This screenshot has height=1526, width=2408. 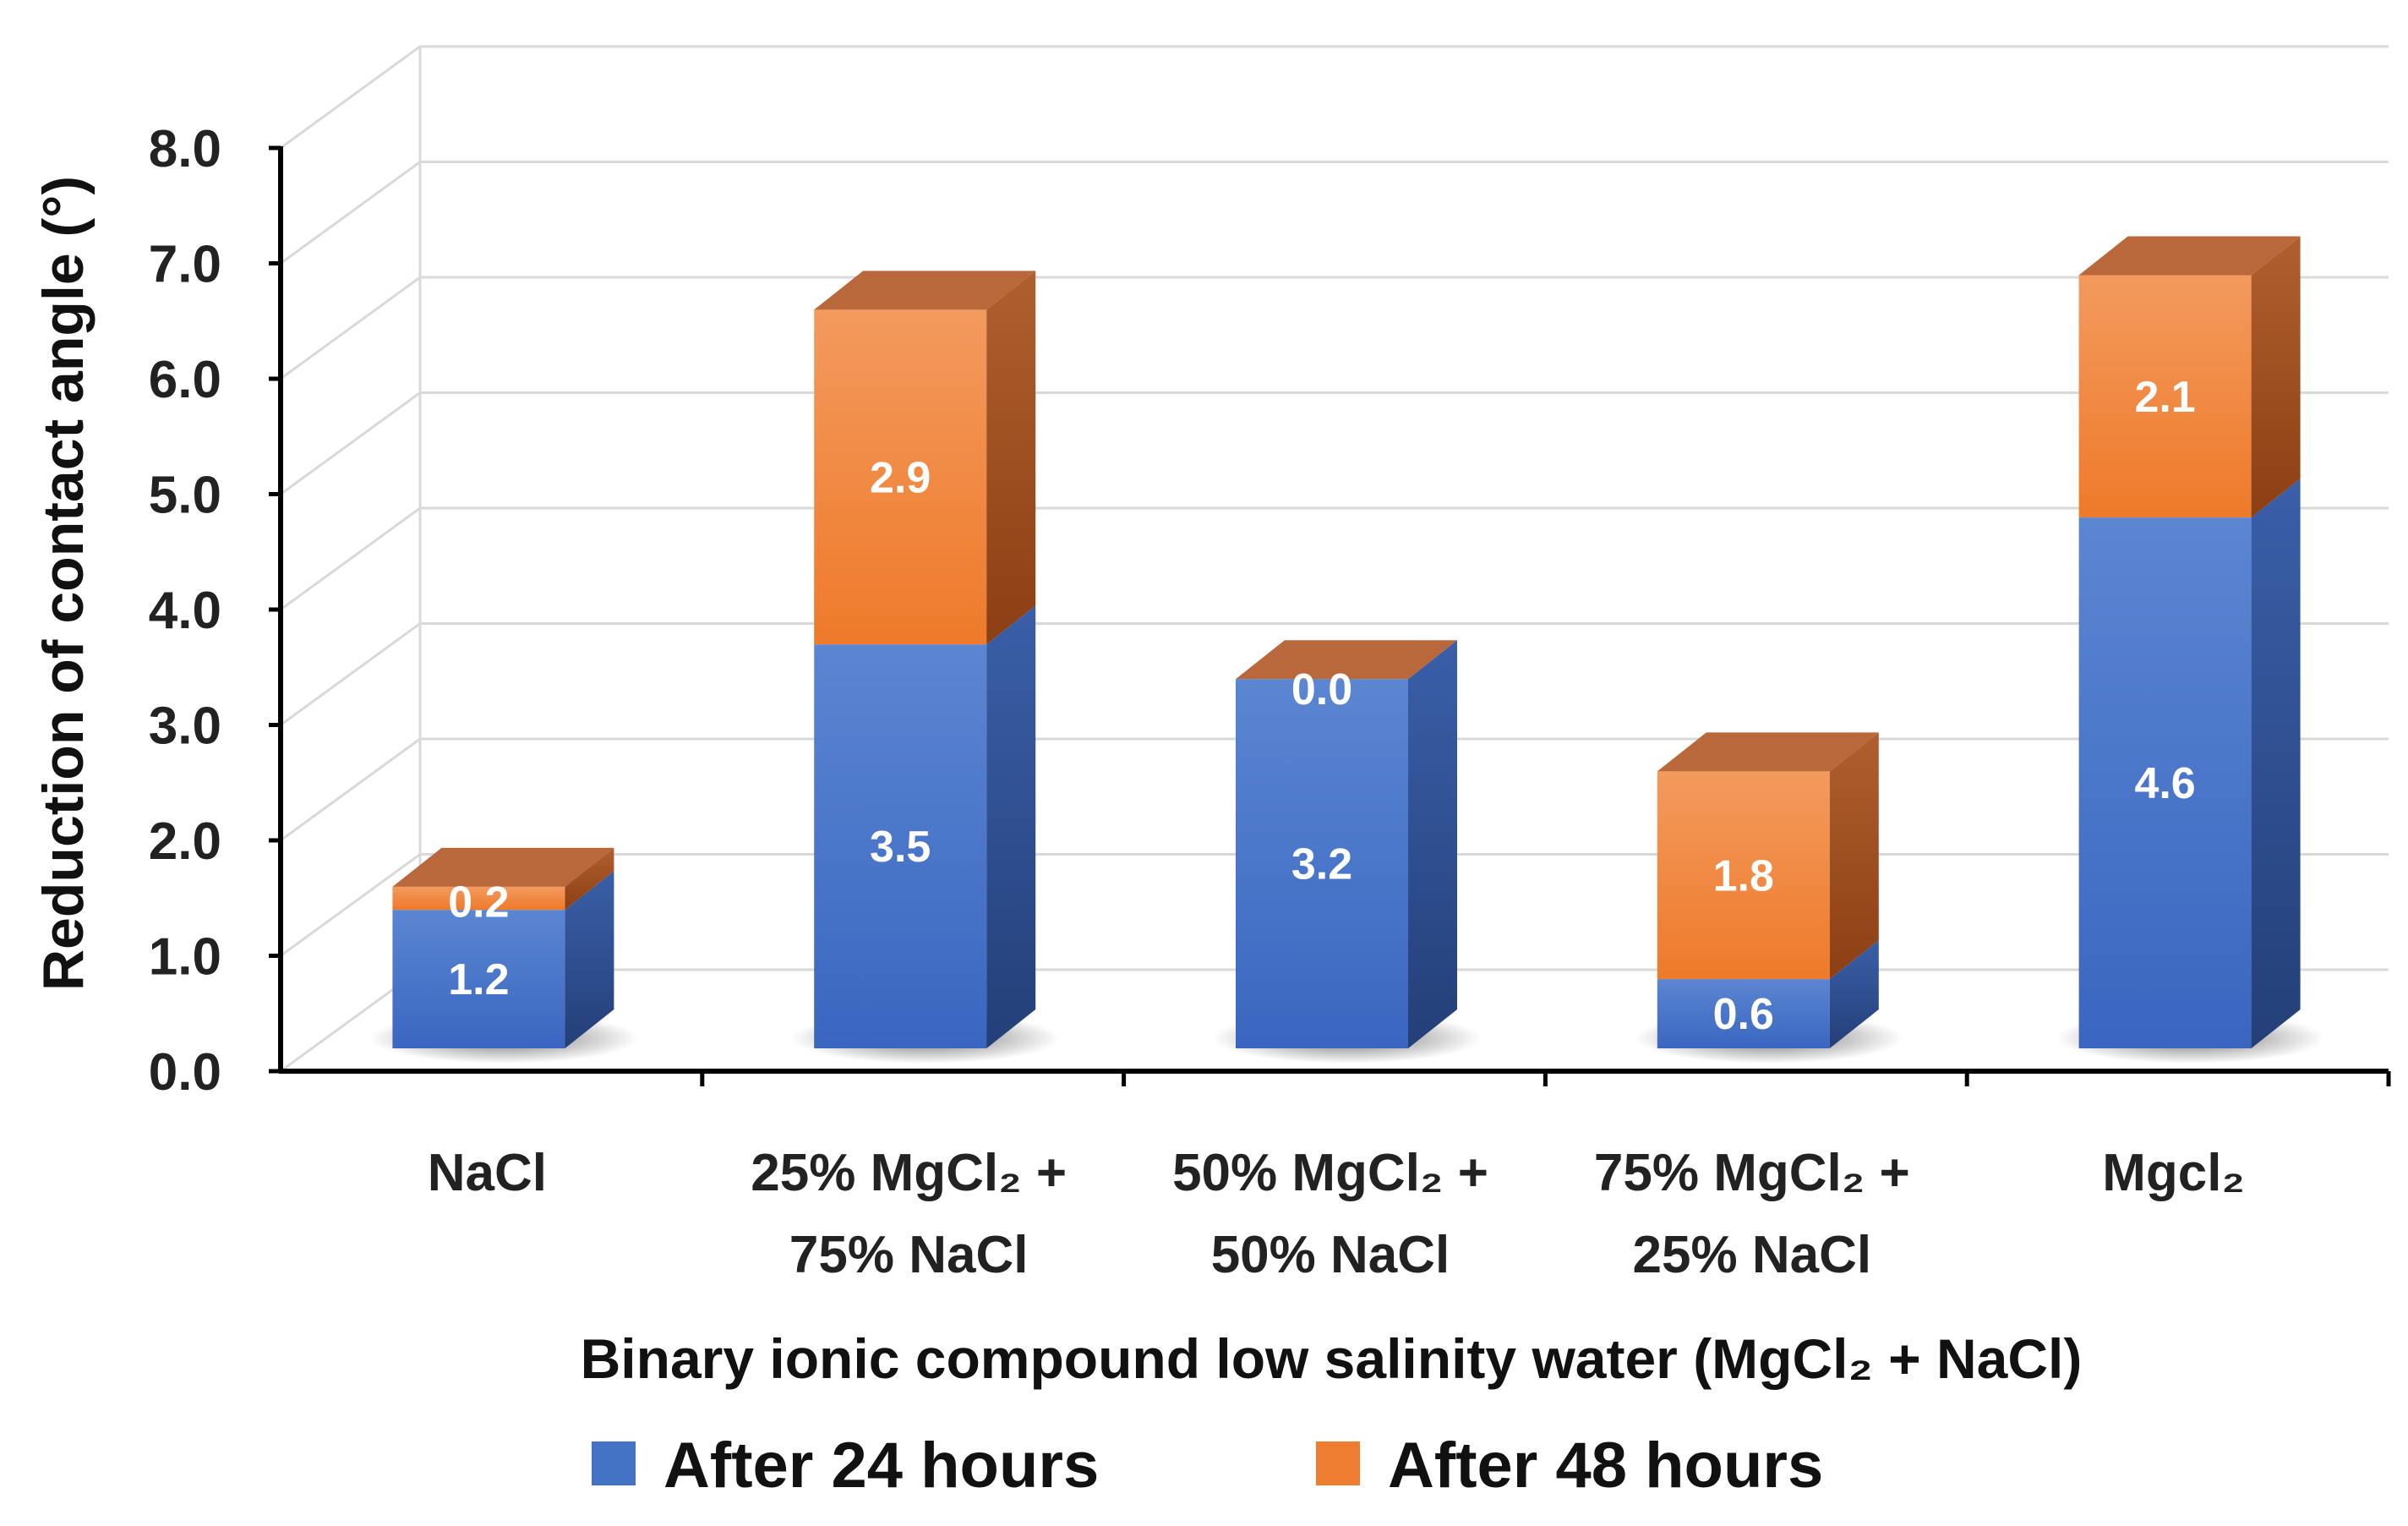 What do you see at coordinates (909, 1173) in the screenshot?
I see `x-category-label: 25% MgCl₂ +` at bounding box center [909, 1173].